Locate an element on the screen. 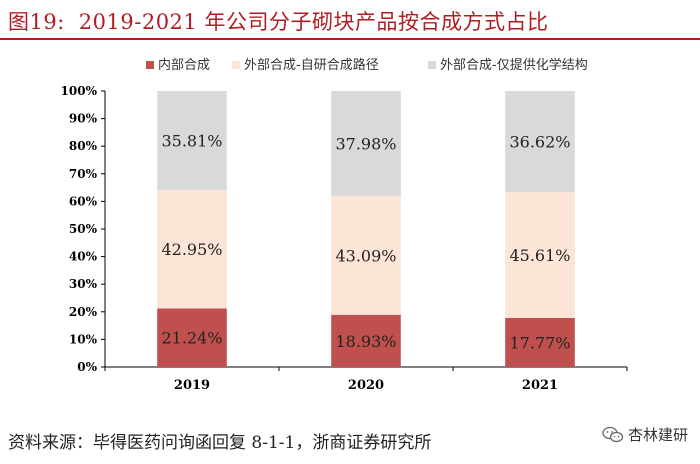 Image resolution: width=700 pixels, height=464 pixels. data-label: 37.98% is located at coordinates (365, 143).